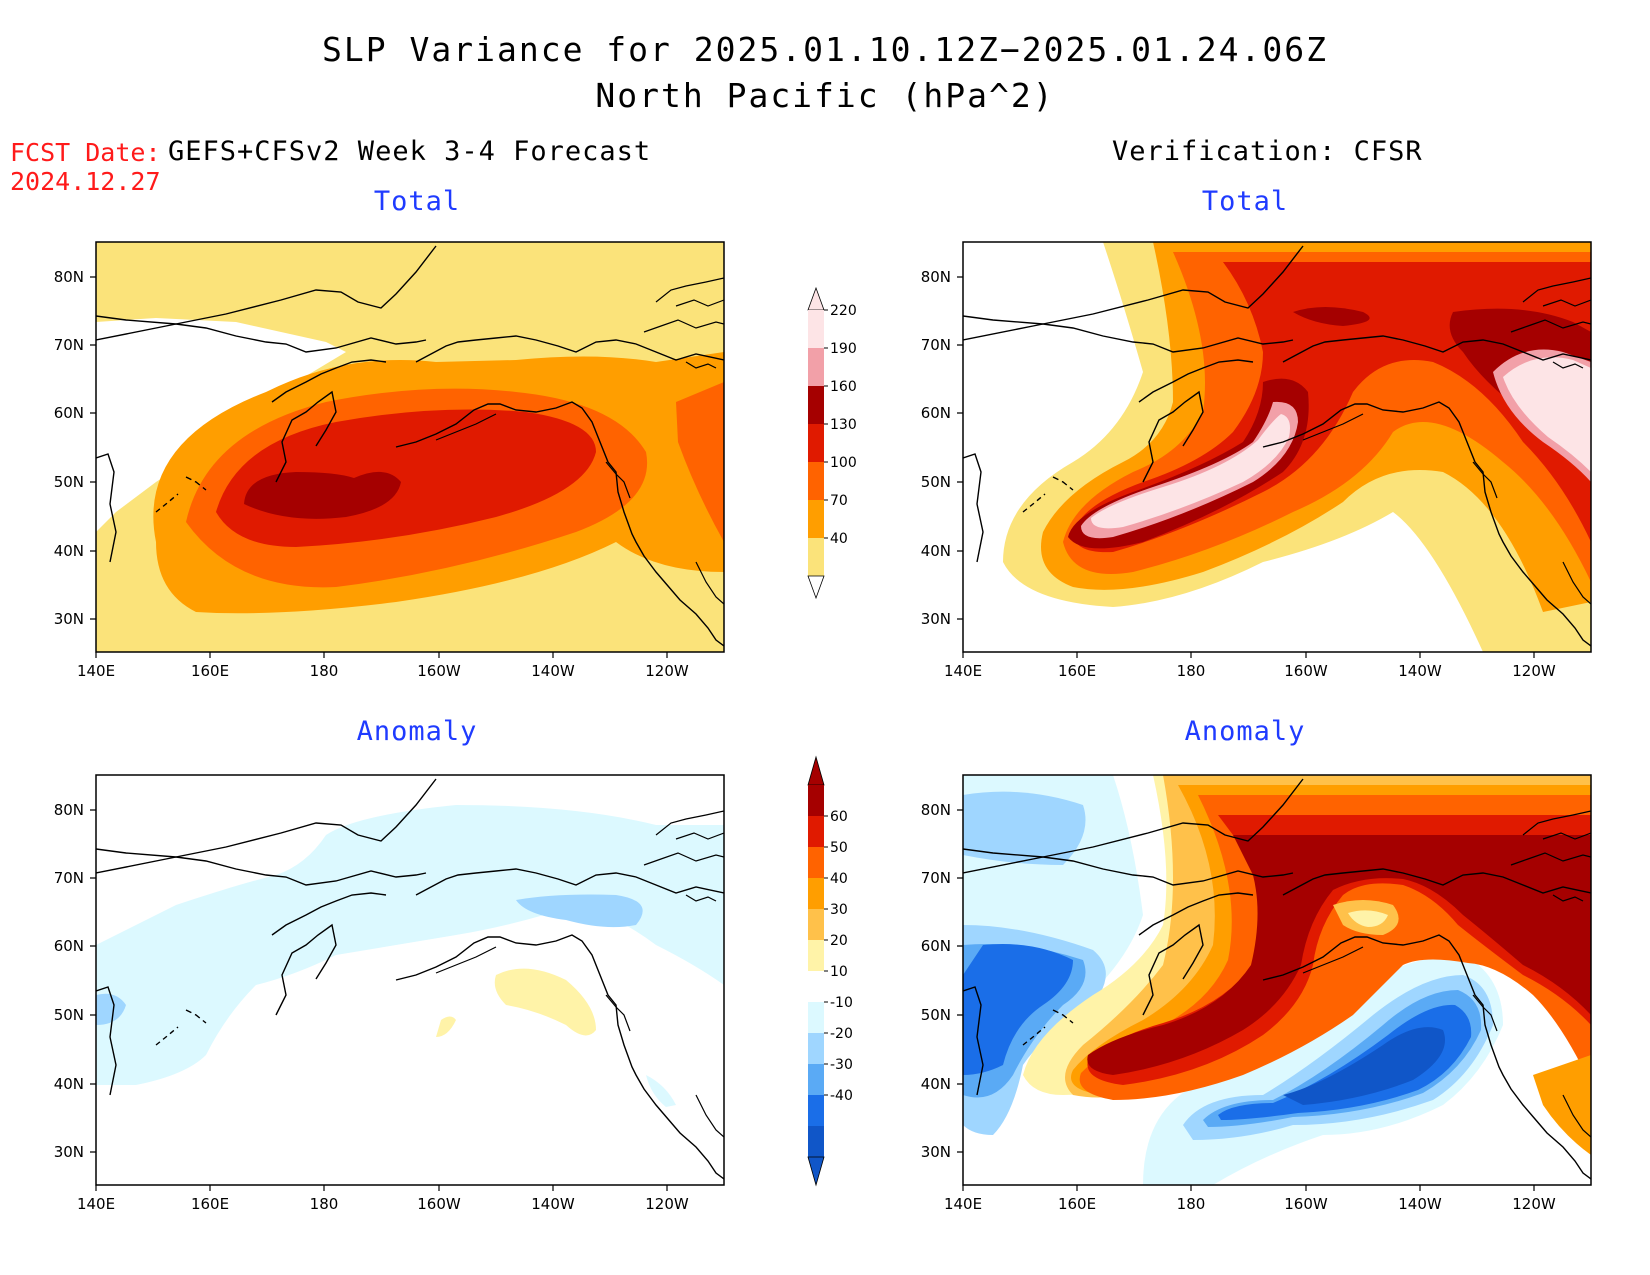 The width and height of the screenshot is (1650, 1275). What do you see at coordinates (843, 425) in the screenshot?
I see `colorbar-label: 130` at bounding box center [843, 425].